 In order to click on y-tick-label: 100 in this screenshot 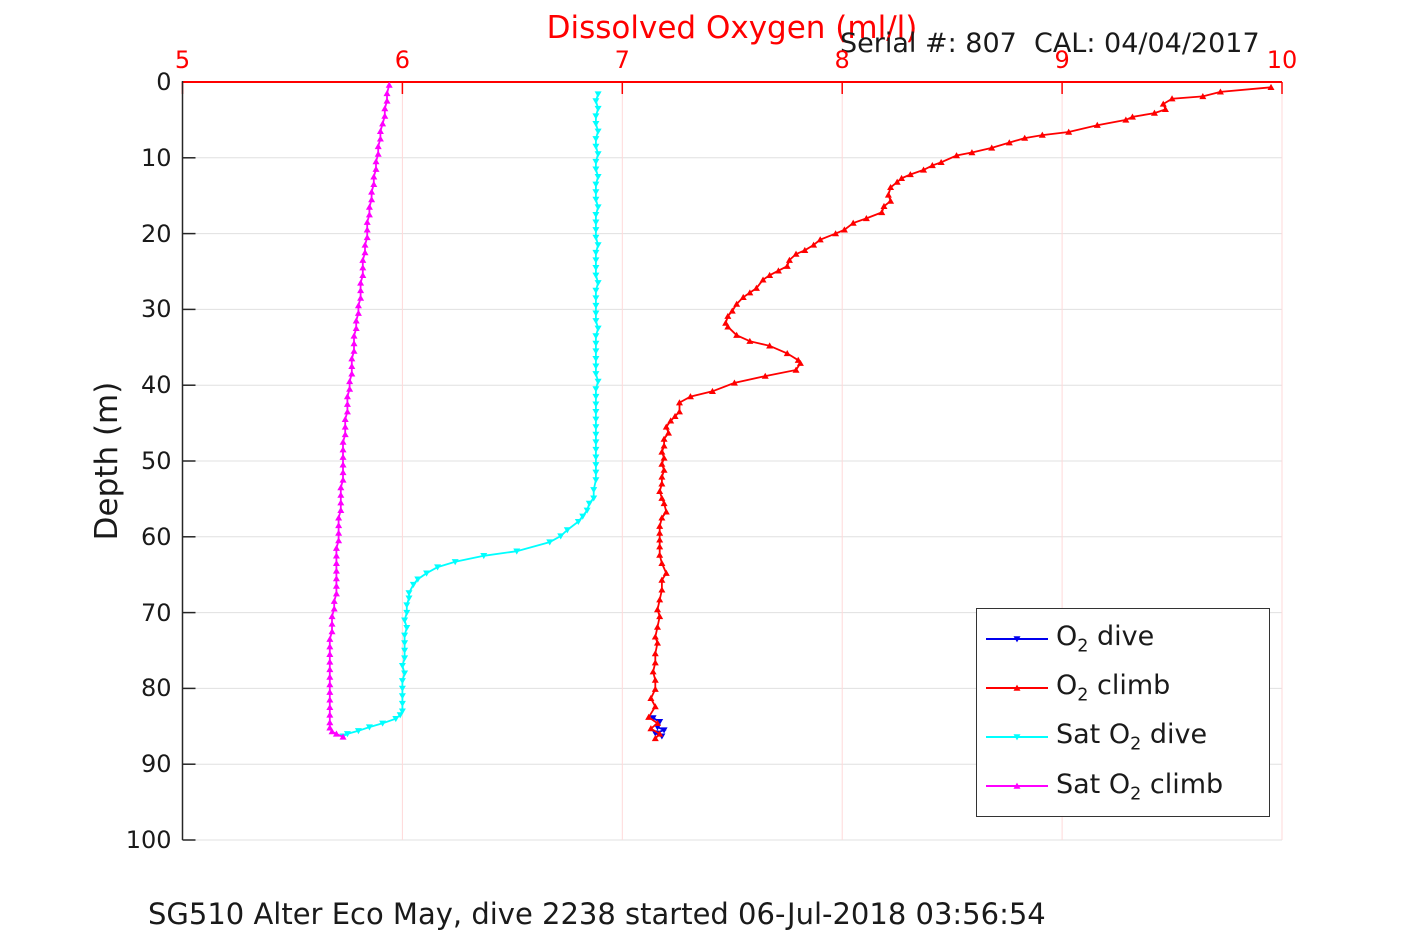, I will do `click(148, 840)`.